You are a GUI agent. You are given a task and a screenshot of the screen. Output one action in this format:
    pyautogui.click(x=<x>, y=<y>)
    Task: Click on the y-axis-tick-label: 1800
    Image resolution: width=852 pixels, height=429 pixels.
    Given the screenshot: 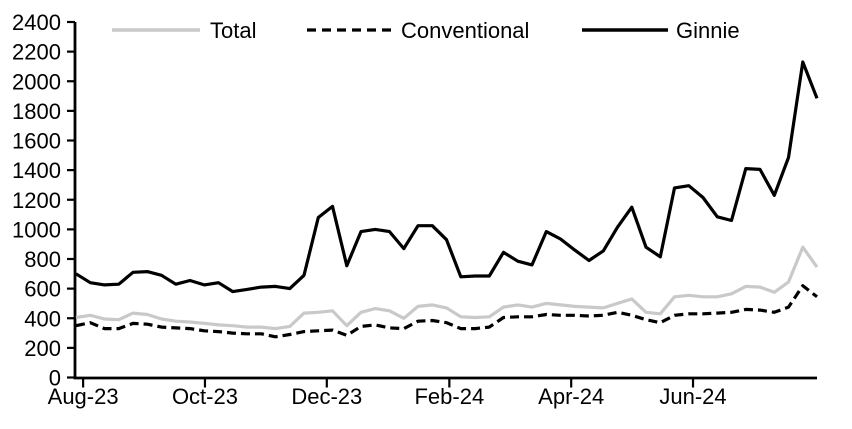 What is the action you would take?
    pyautogui.click(x=36, y=111)
    